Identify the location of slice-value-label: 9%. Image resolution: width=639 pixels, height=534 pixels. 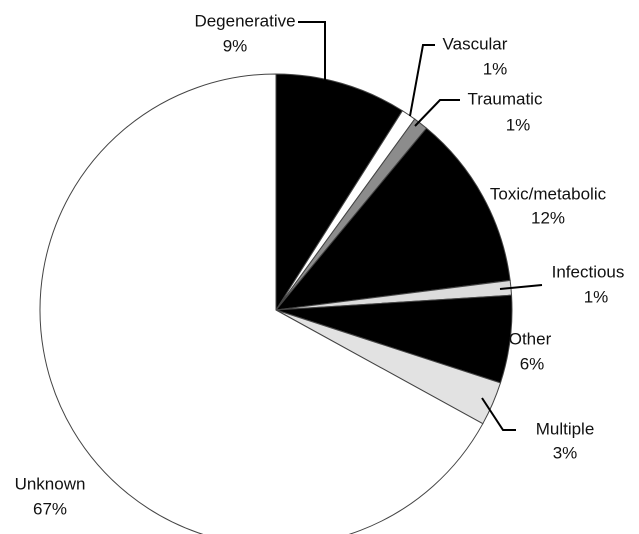
(235, 45).